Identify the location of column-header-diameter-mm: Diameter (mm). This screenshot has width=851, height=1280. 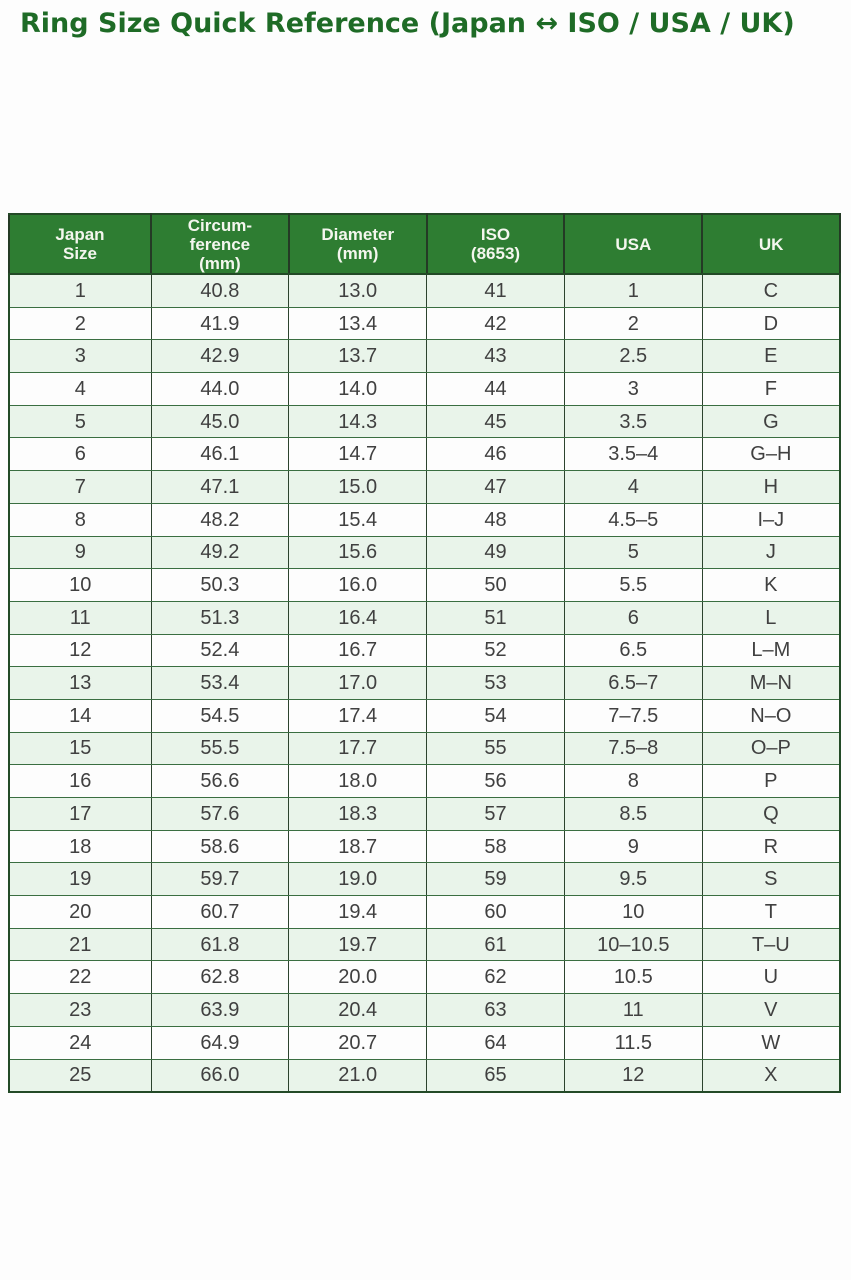
(357, 244).